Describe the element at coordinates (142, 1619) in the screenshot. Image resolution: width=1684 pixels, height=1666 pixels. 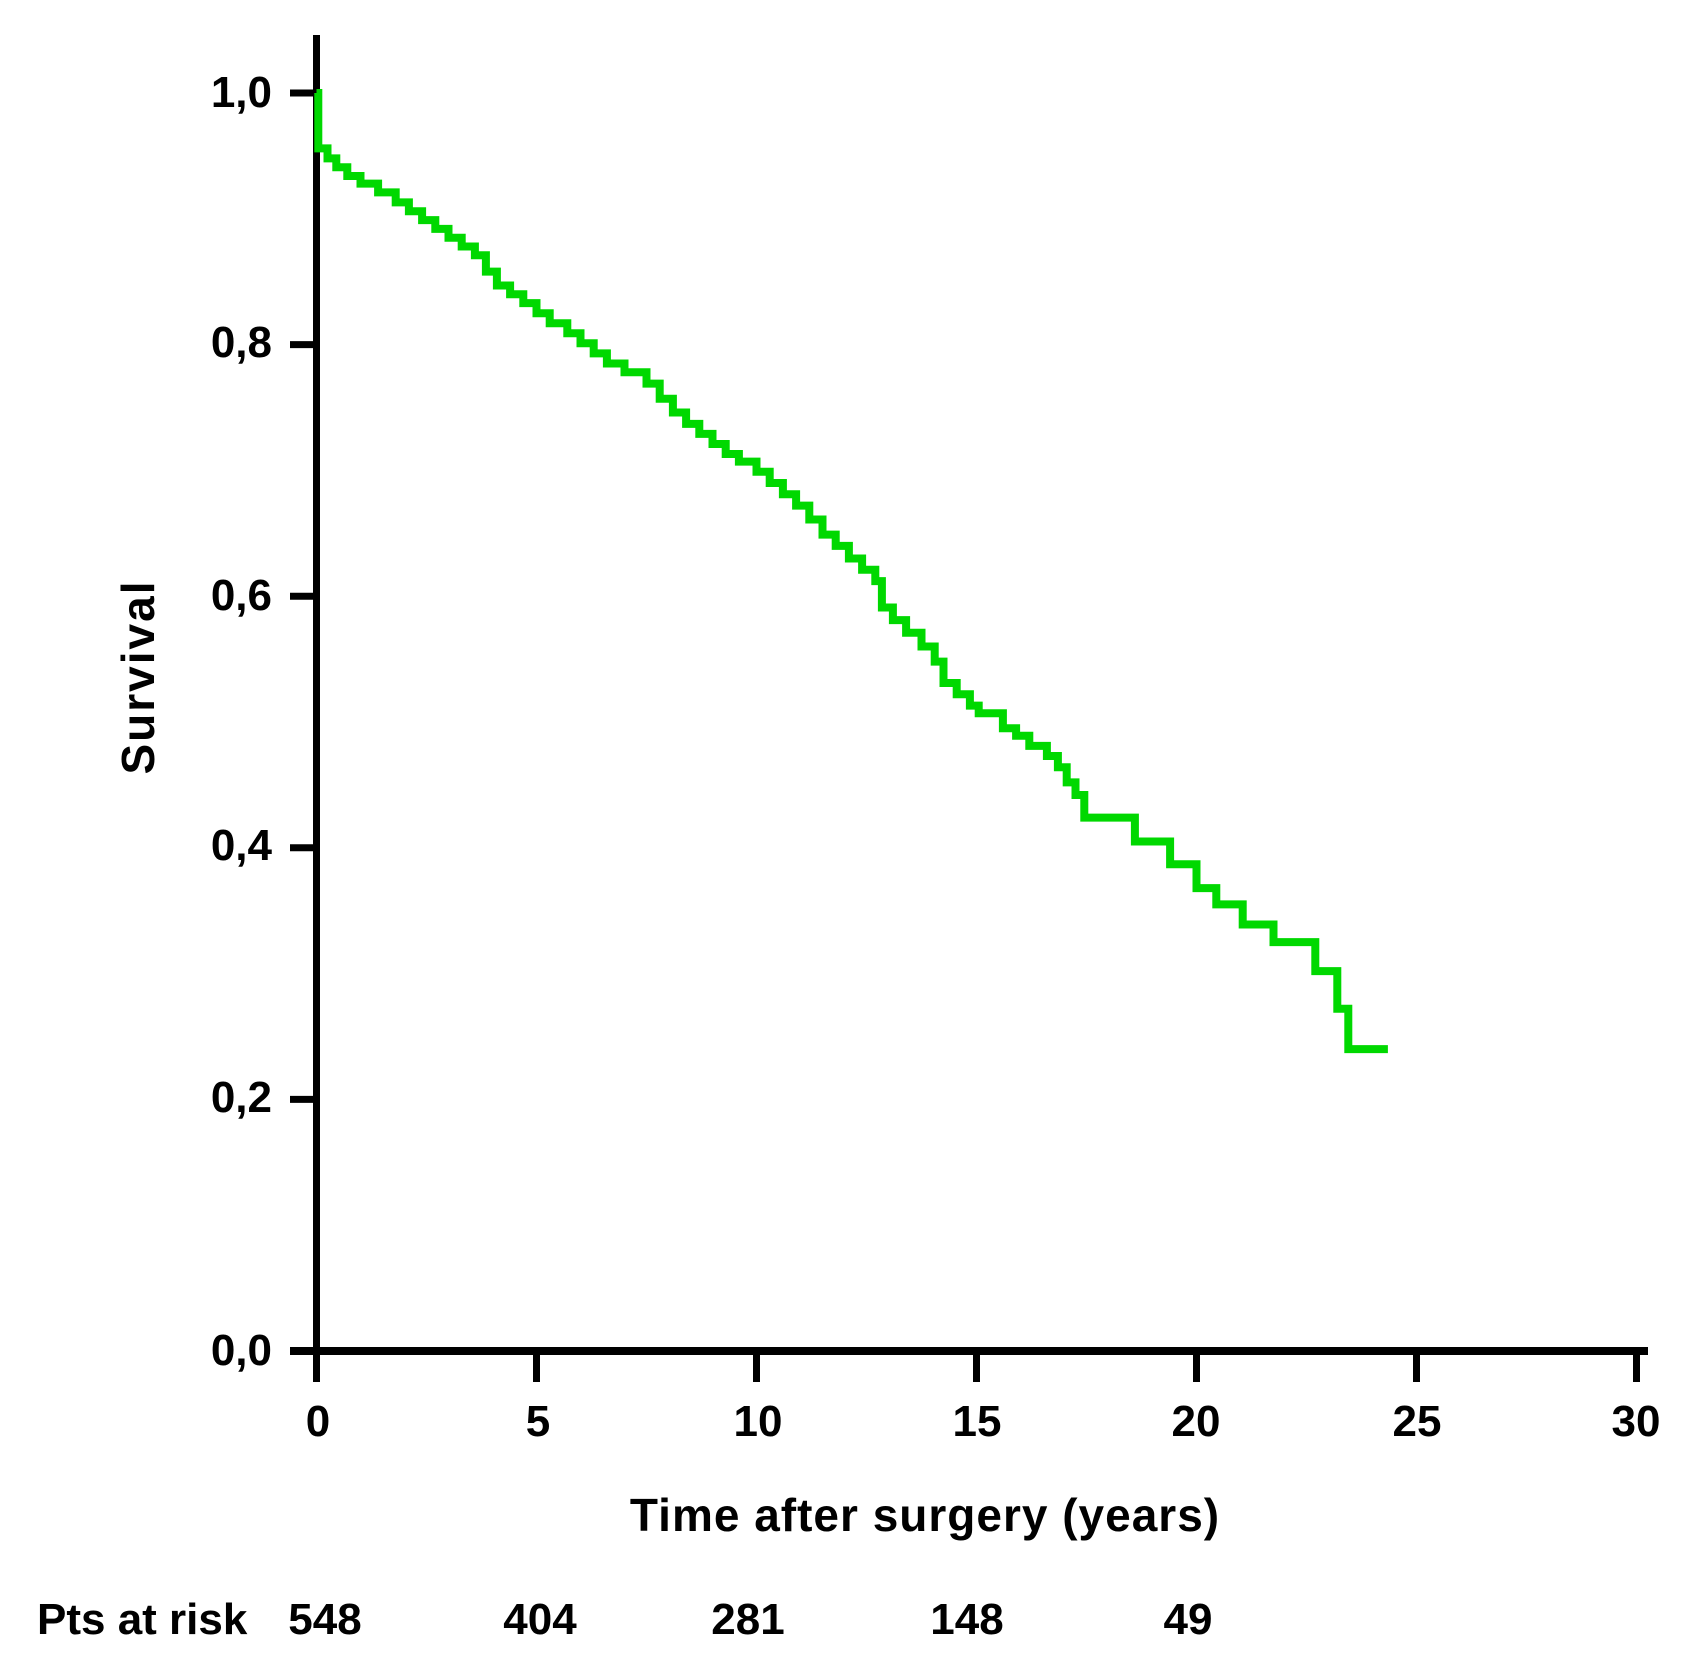
I see `at-risk-label: Pts at risk` at that location.